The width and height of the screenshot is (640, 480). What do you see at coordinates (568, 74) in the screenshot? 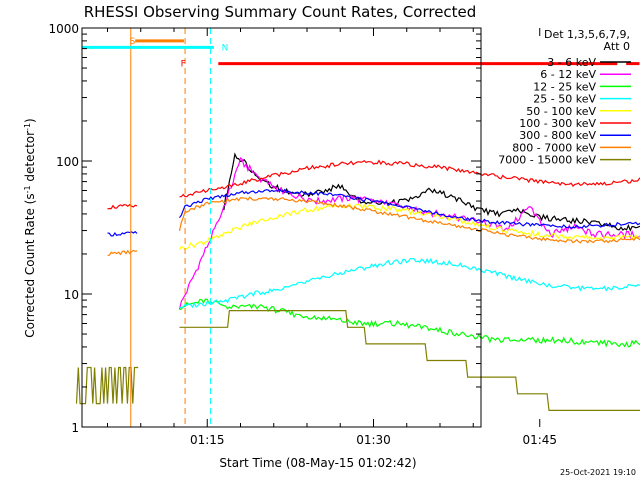
I see `legend-label: 6 - 12 keV` at bounding box center [568, 74].